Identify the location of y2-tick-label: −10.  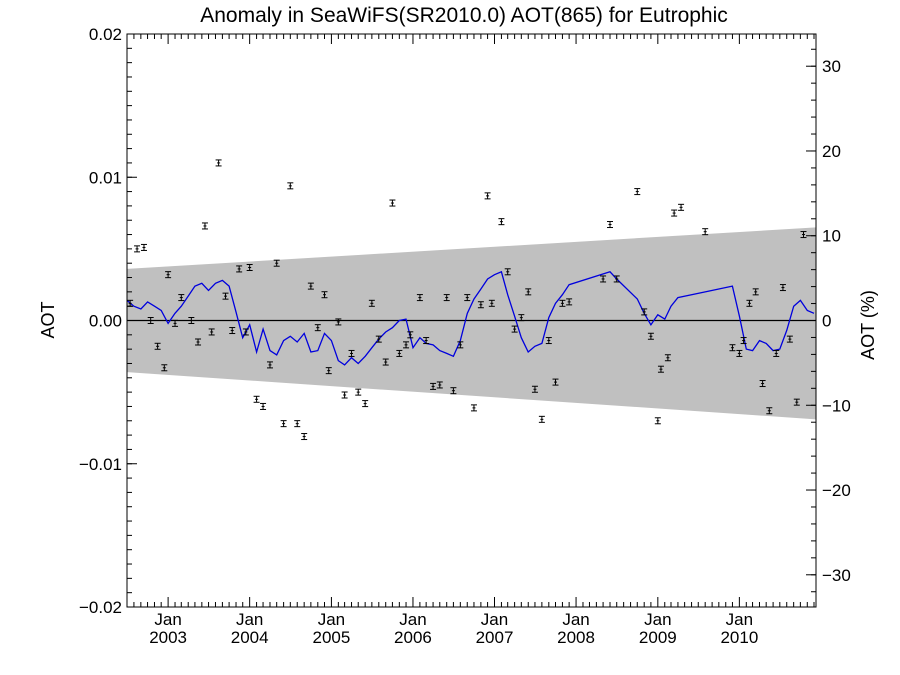
(836, 405).